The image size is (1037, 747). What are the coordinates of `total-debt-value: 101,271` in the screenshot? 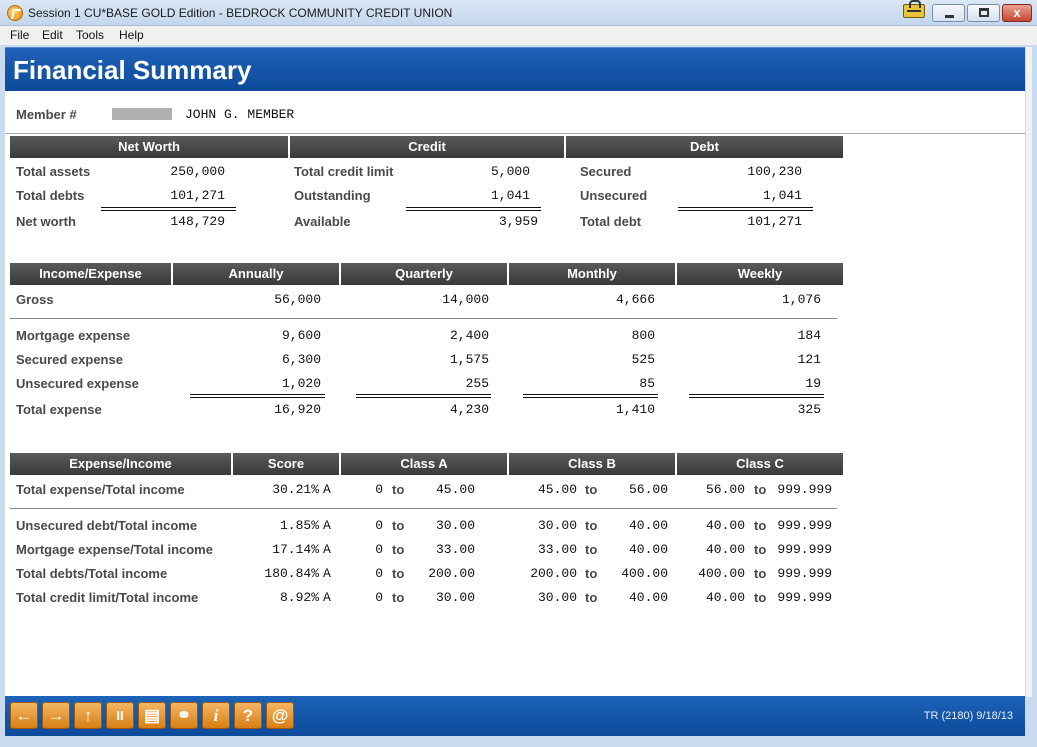 It's located at (774, 221).